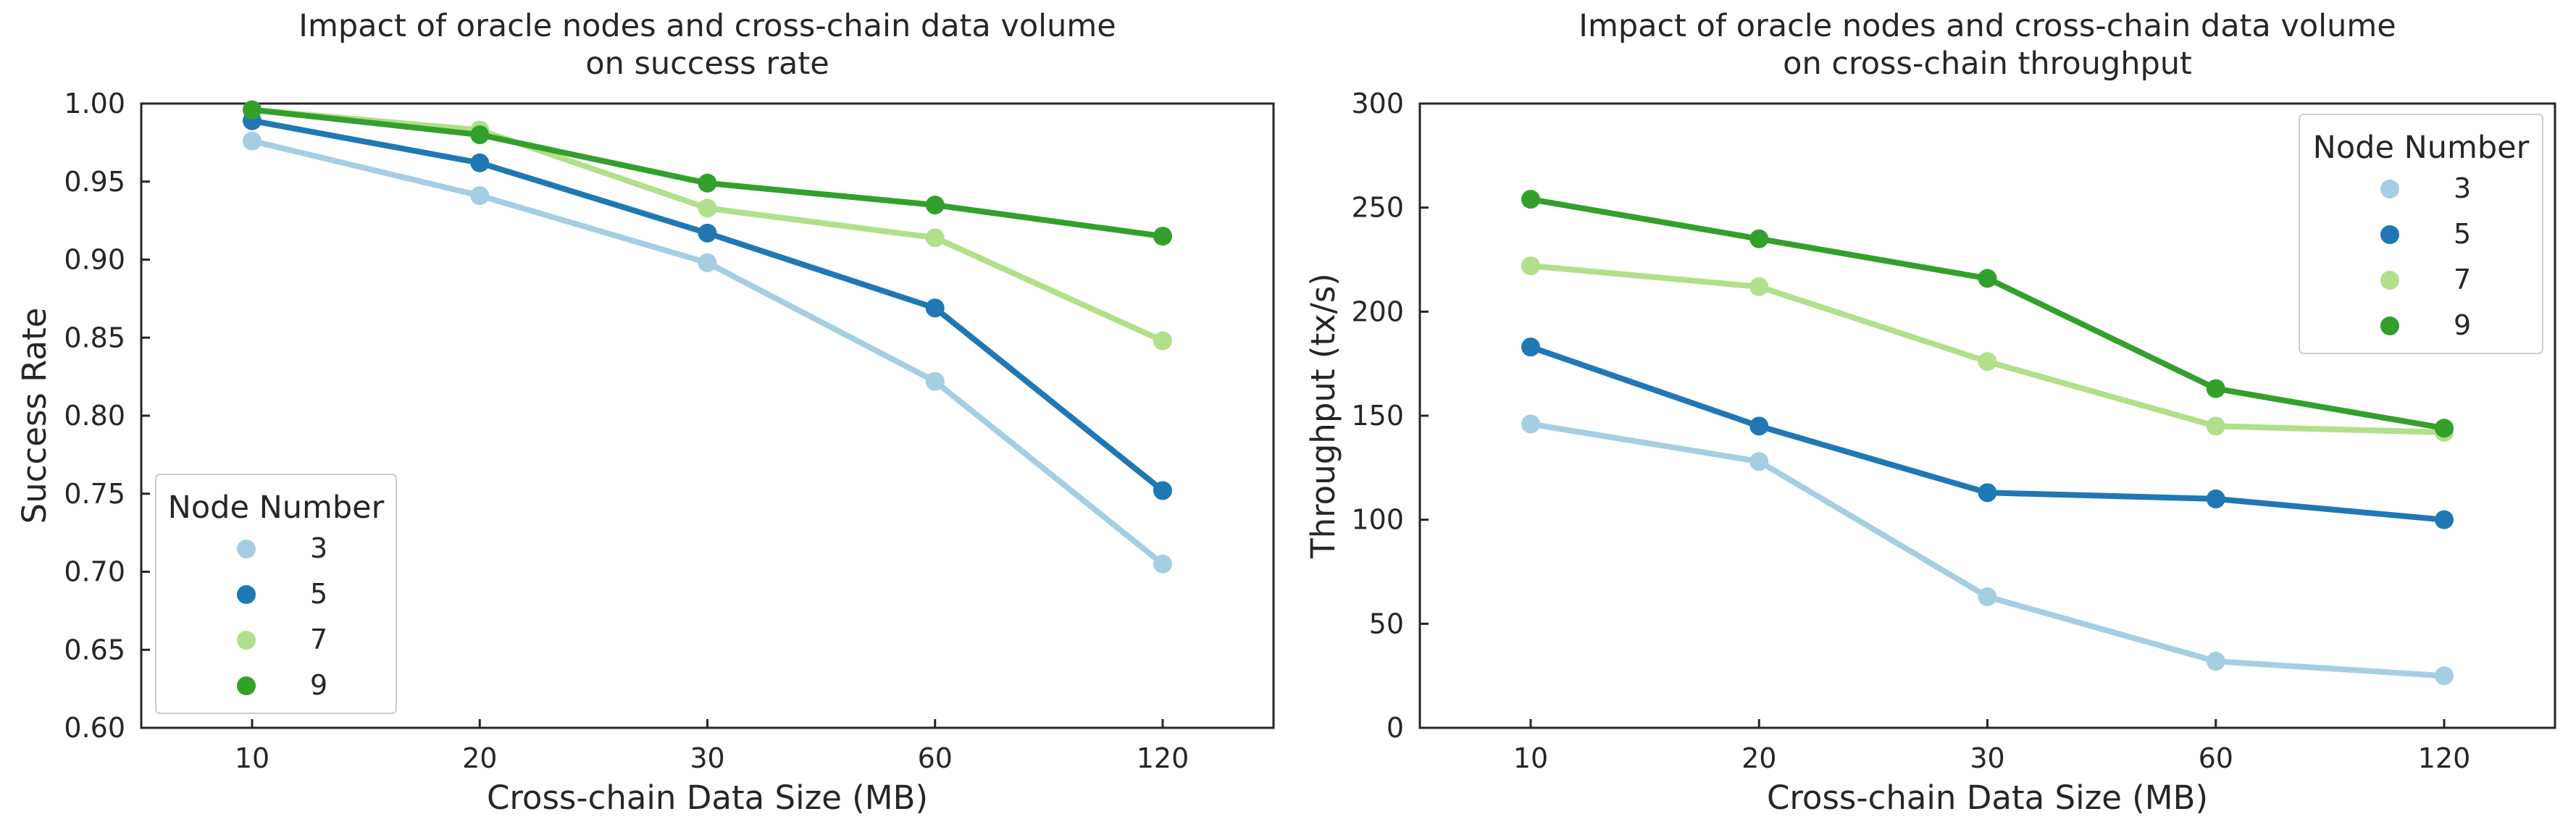 The height and width of the screenshot is (835, 2576). What do you see at coordinates (94, 494) in the screenshot?
I see `y-tick-label: 0.75` at bounding box center [94, 494].